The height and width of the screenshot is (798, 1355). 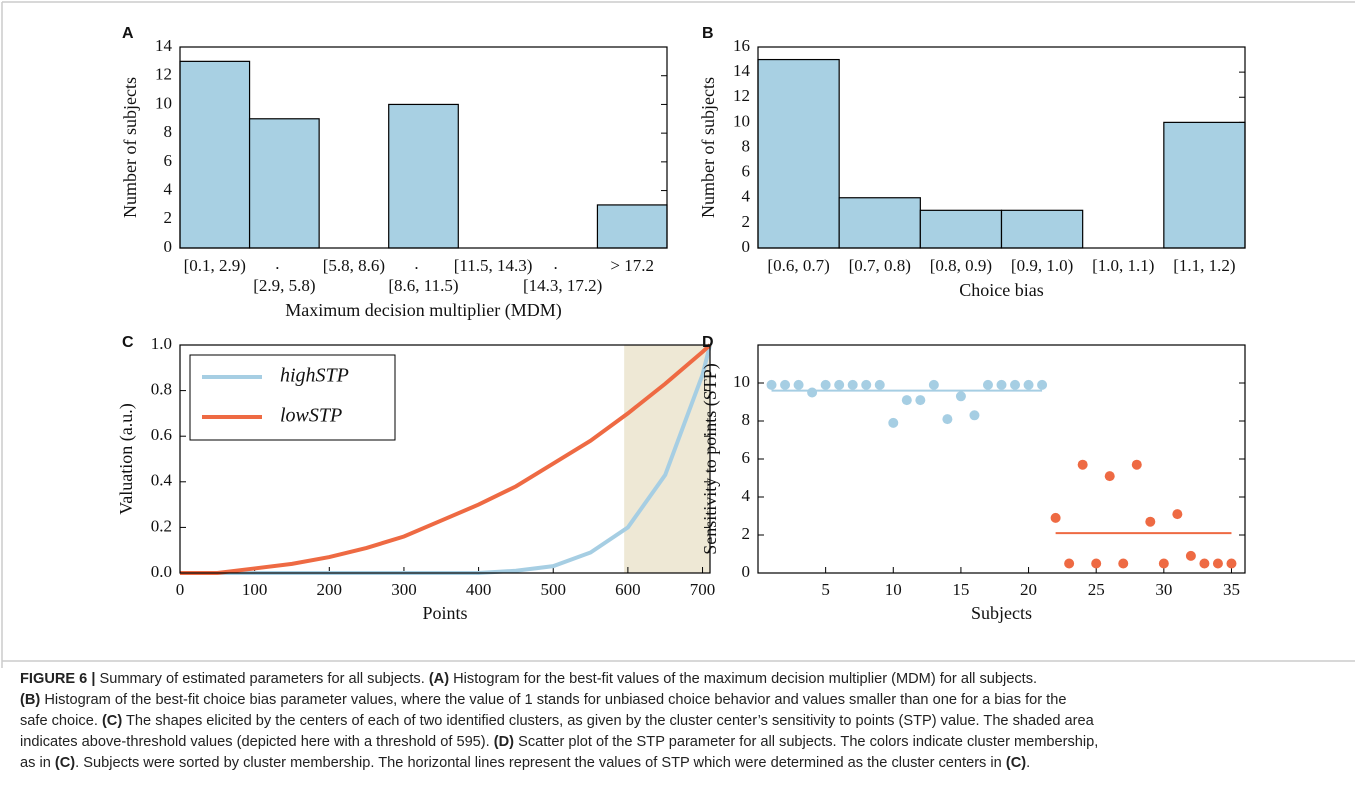 I want to click on caption-label: (C), so click(x=112, y=721).